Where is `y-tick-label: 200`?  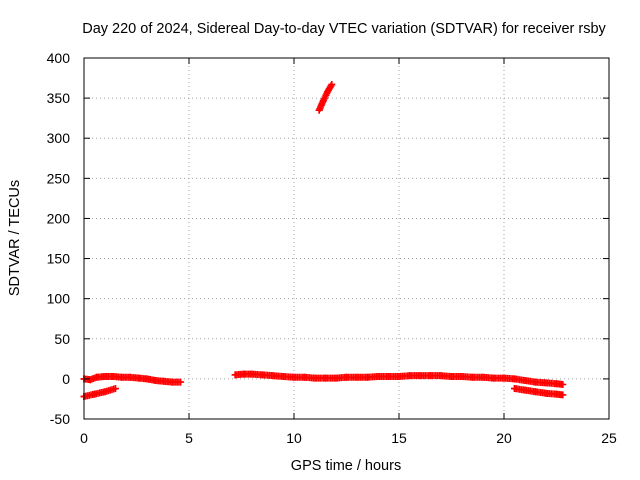
y-tick-label: 200 is located at coordinates (59, 218).